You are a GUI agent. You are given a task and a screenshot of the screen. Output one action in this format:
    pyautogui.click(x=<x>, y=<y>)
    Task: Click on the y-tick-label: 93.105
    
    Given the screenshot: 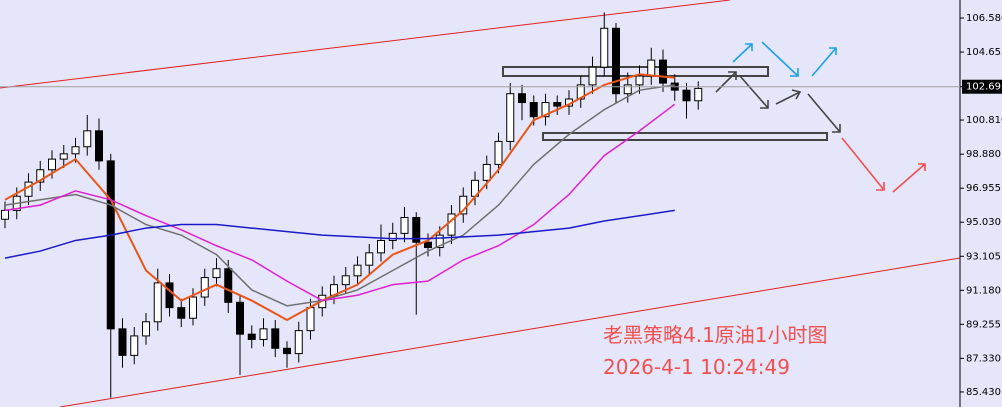 What is the action you would take?
    pyautogui.click(x=983, y=256)
    